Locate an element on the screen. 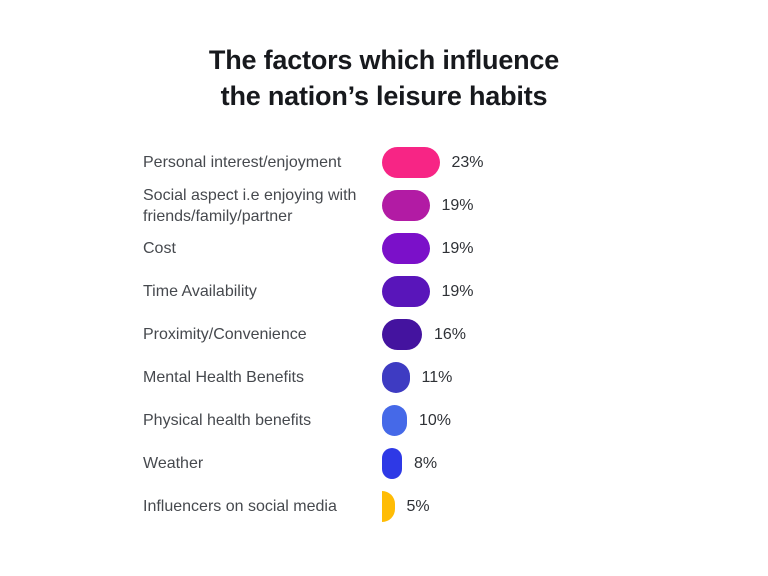 This screenshot has height=576, width=768. chart-row: Influencers on social media 5% is located at coordinates (423, 506).